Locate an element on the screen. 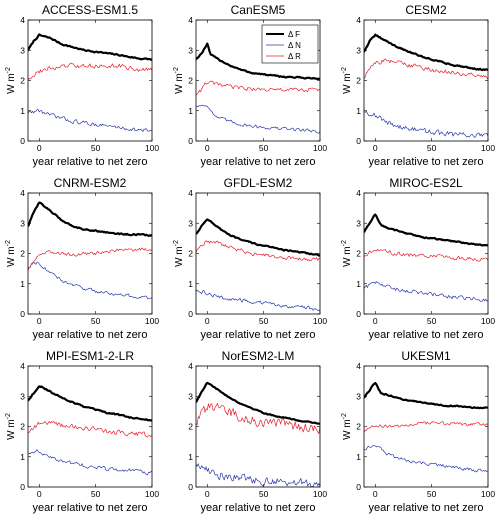 The width and height of the screenshot is (500, 522). legend-box is located at coordinates (290, 44).